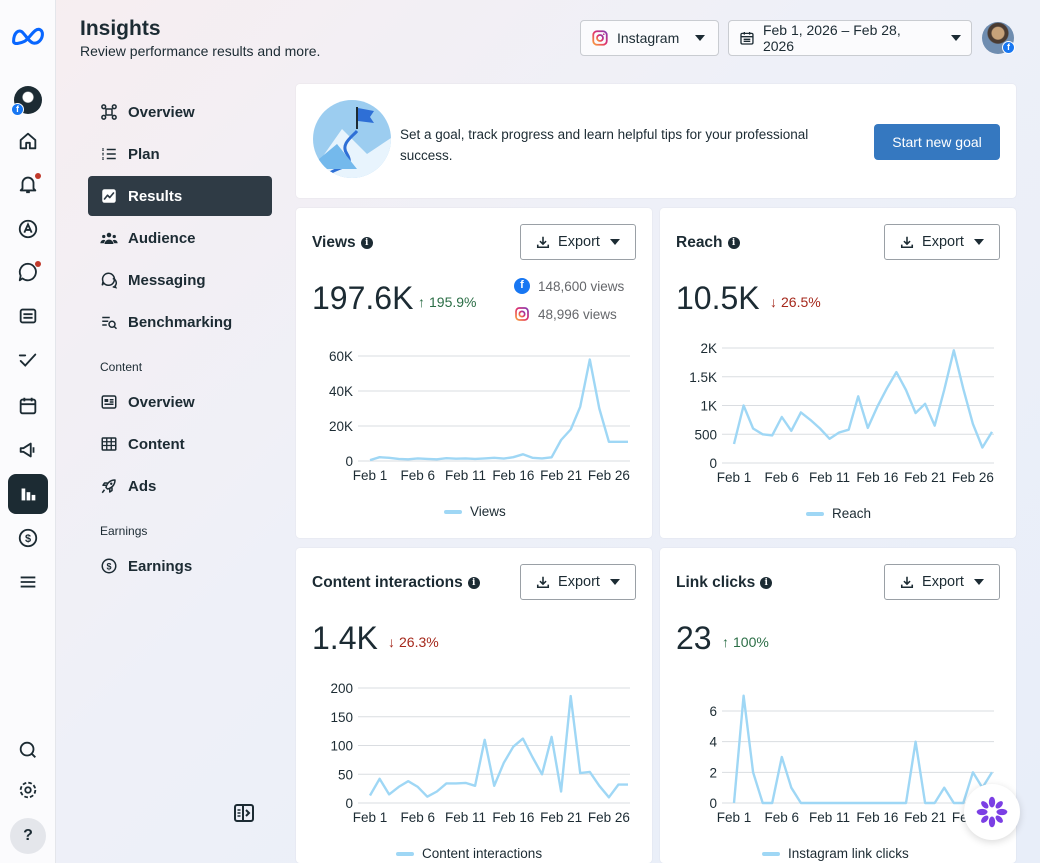  What do you see at coordinates (699, 242) in the screenshot?
I see `card-title: Reach` at bounding box center [699, 242].